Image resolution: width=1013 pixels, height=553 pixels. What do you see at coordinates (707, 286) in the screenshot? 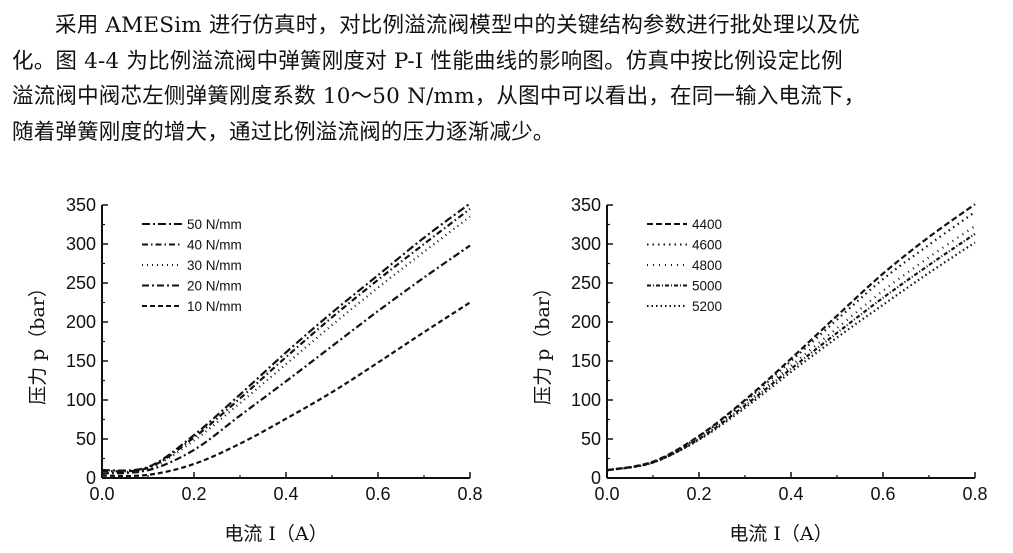
I see `legend-label: 5000` at bounding box center [707, 286].